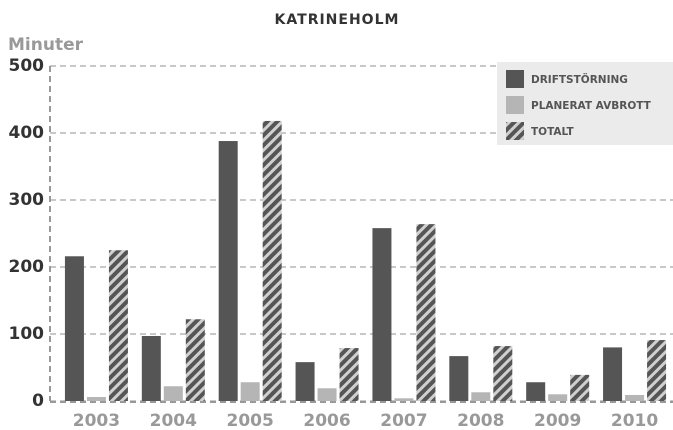 Image resolution: width=673 pixels, height=430 pixels. What do you see at coordinates (553, 132) in the screenshot?
I see `legend-label: TOTALT` at bounding box center [553, 132].